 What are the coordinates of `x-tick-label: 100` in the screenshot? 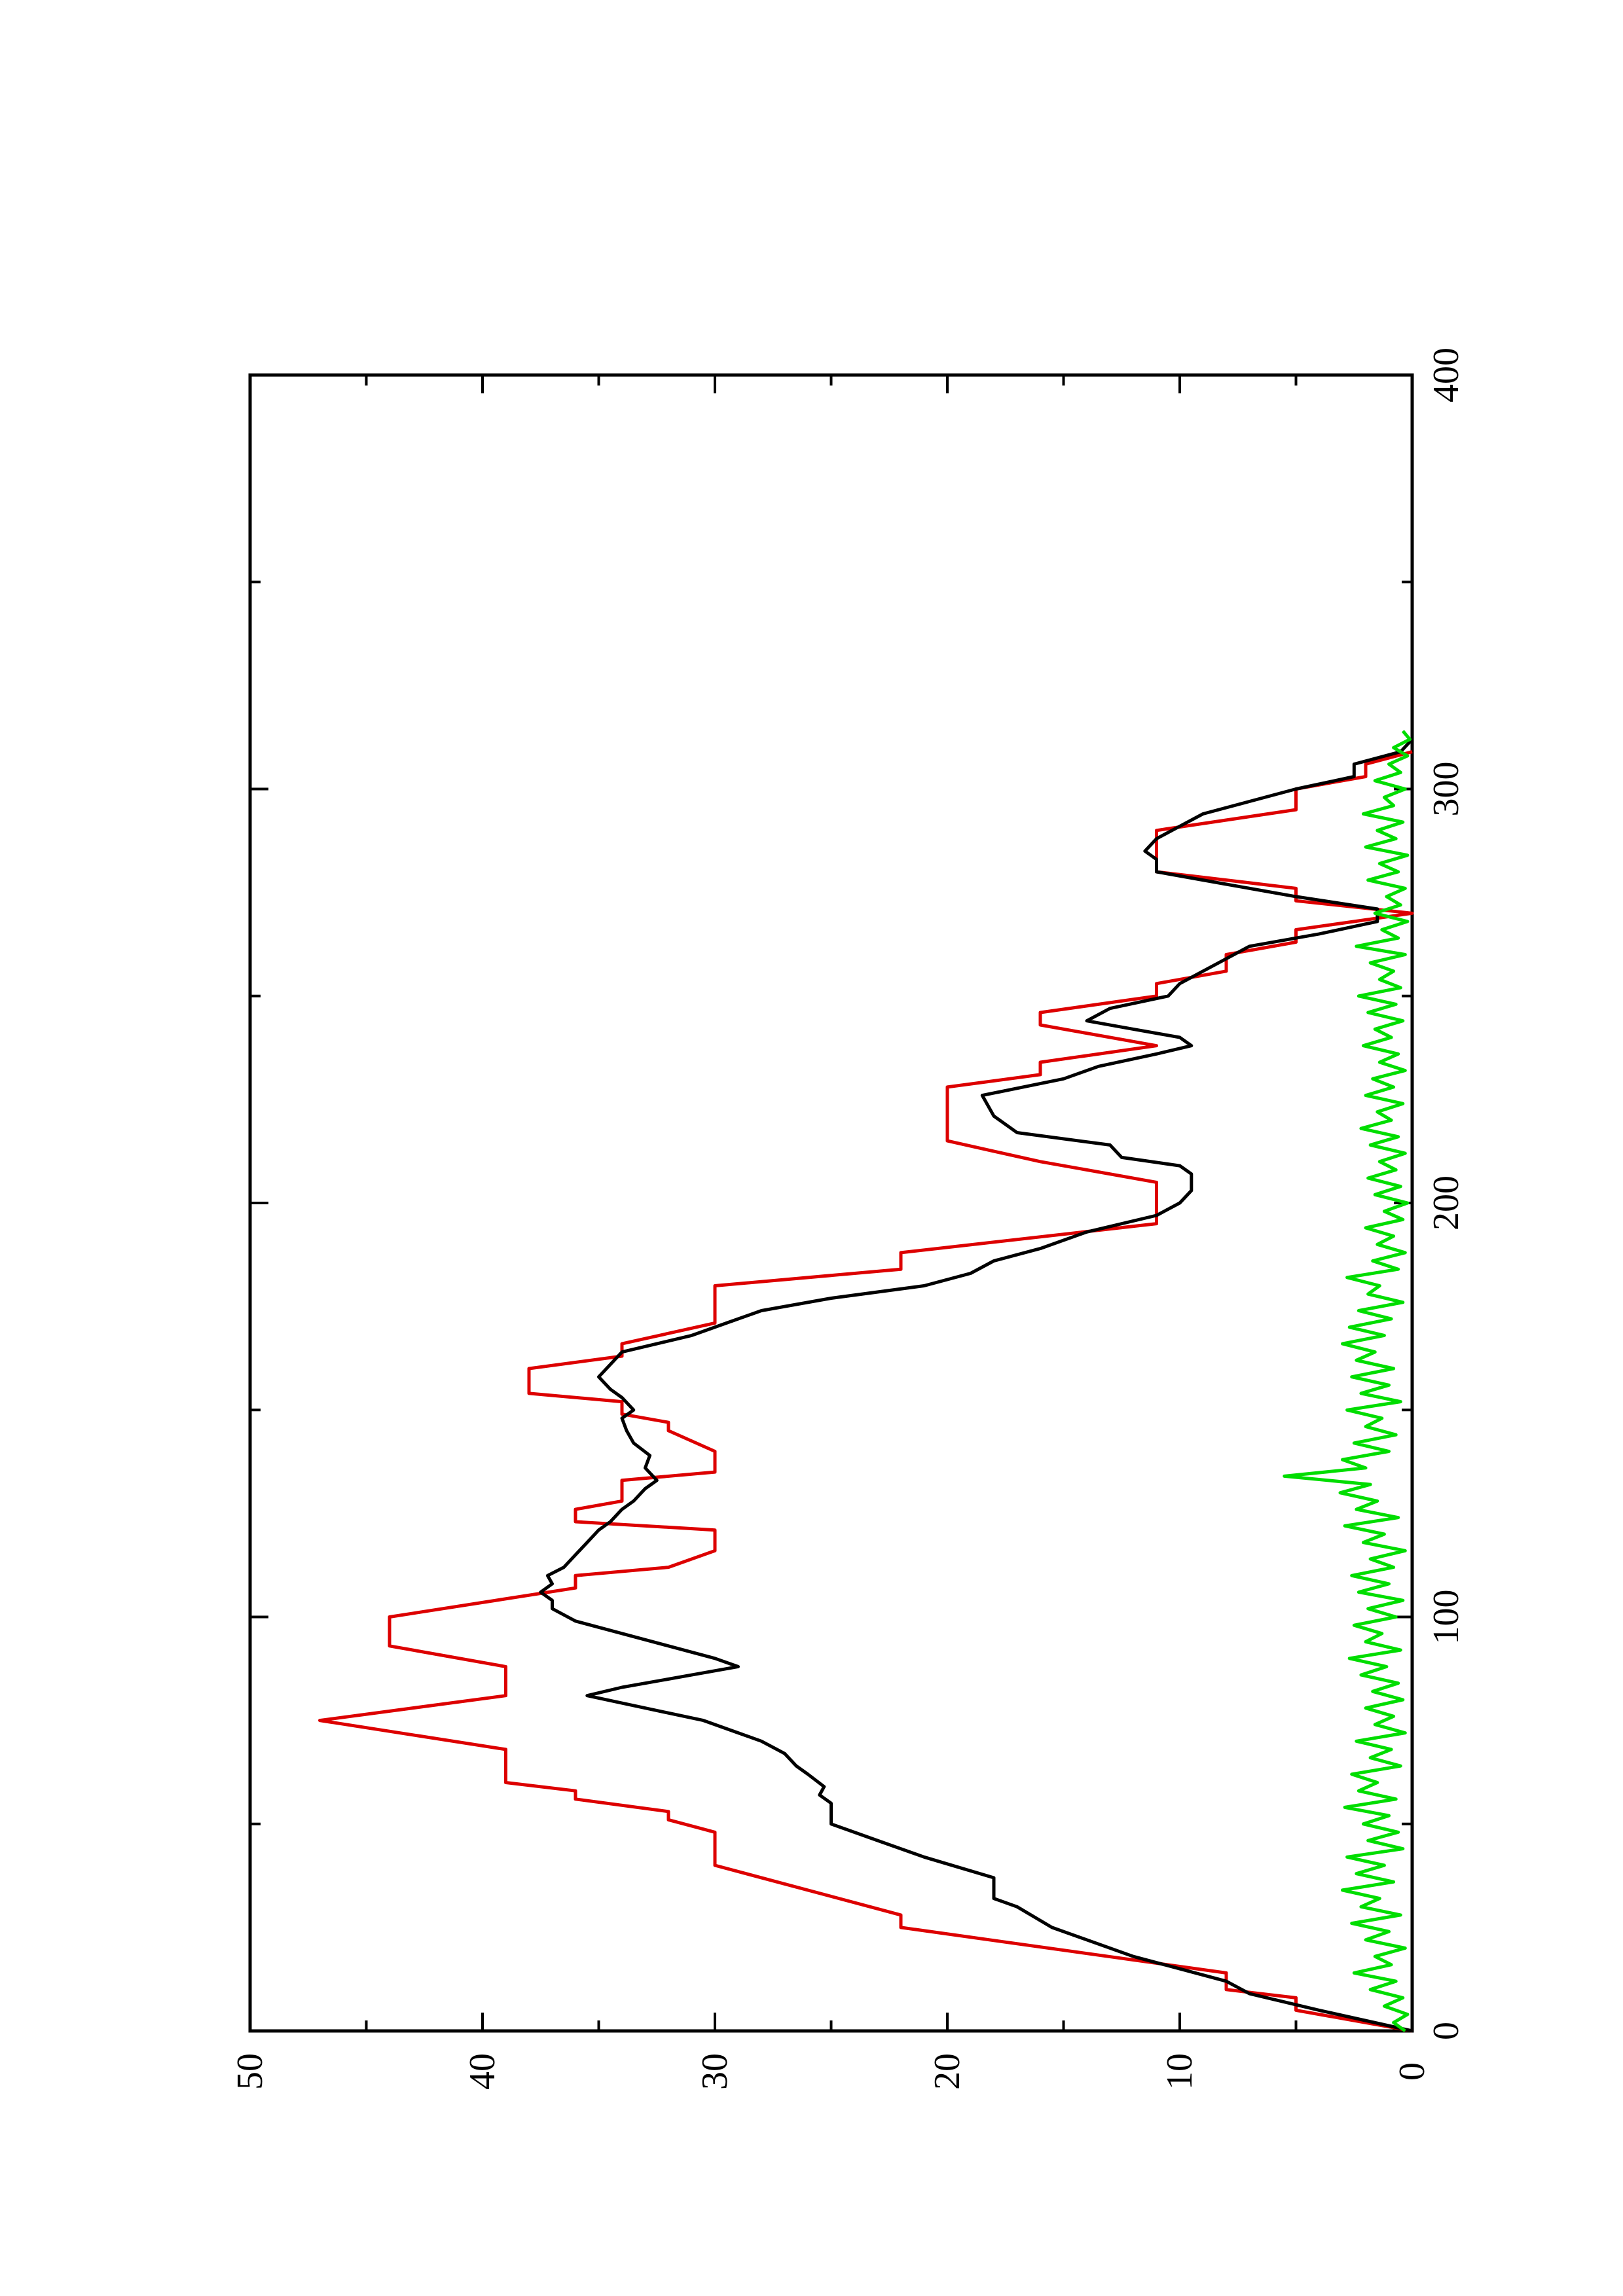 It's located at (1446, 1617).